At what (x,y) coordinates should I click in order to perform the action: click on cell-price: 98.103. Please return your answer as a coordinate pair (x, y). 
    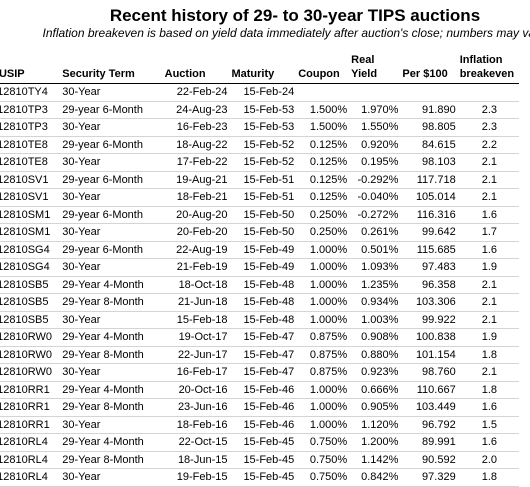
    Looking at the image, I should click on (429, 162).